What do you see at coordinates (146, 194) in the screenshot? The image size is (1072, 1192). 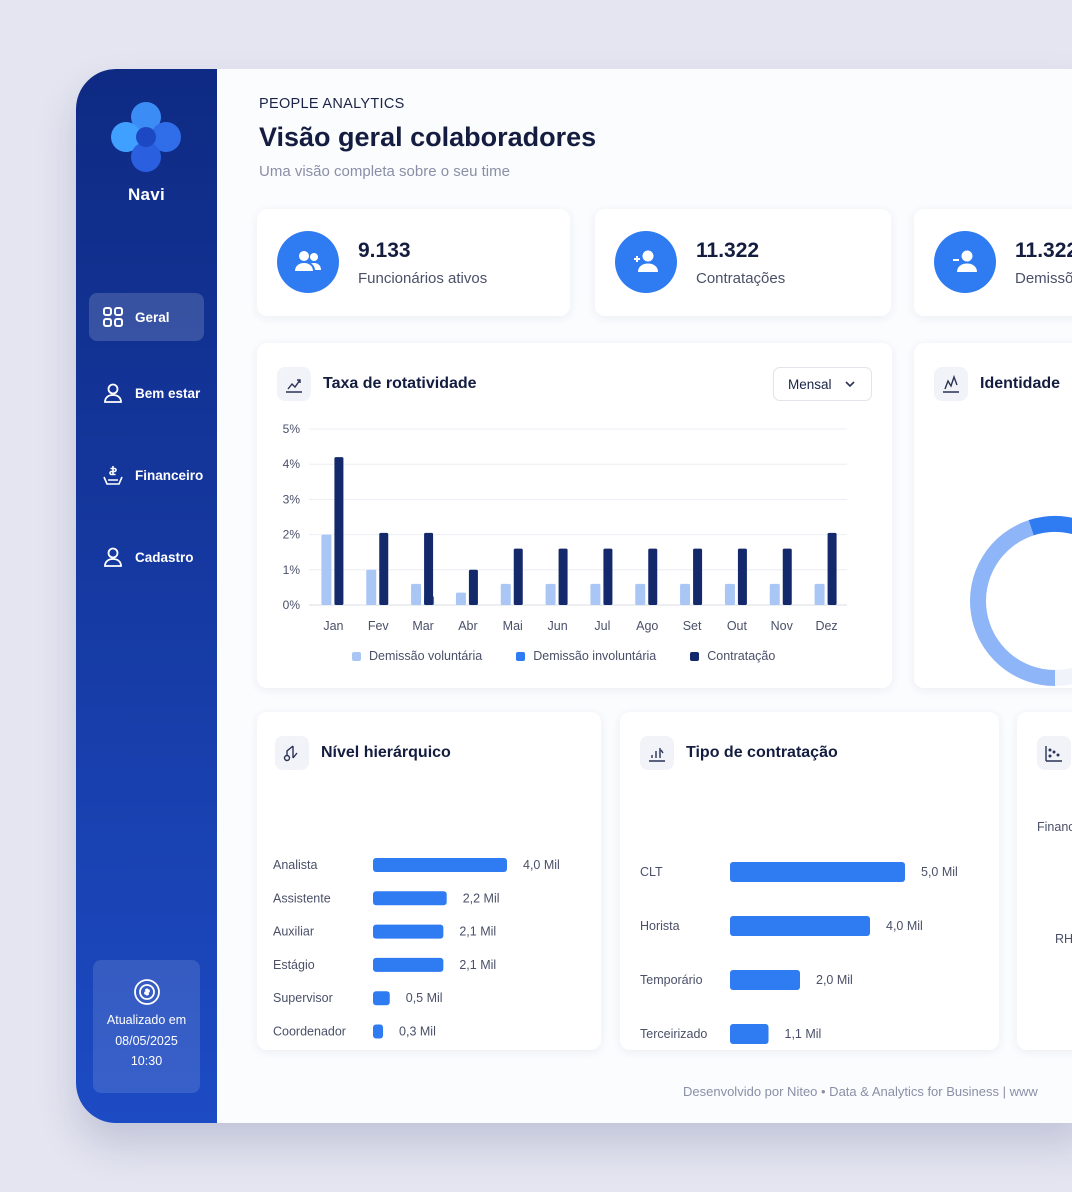 I see `brand-name: Navi` at bounding box center [146, 194].